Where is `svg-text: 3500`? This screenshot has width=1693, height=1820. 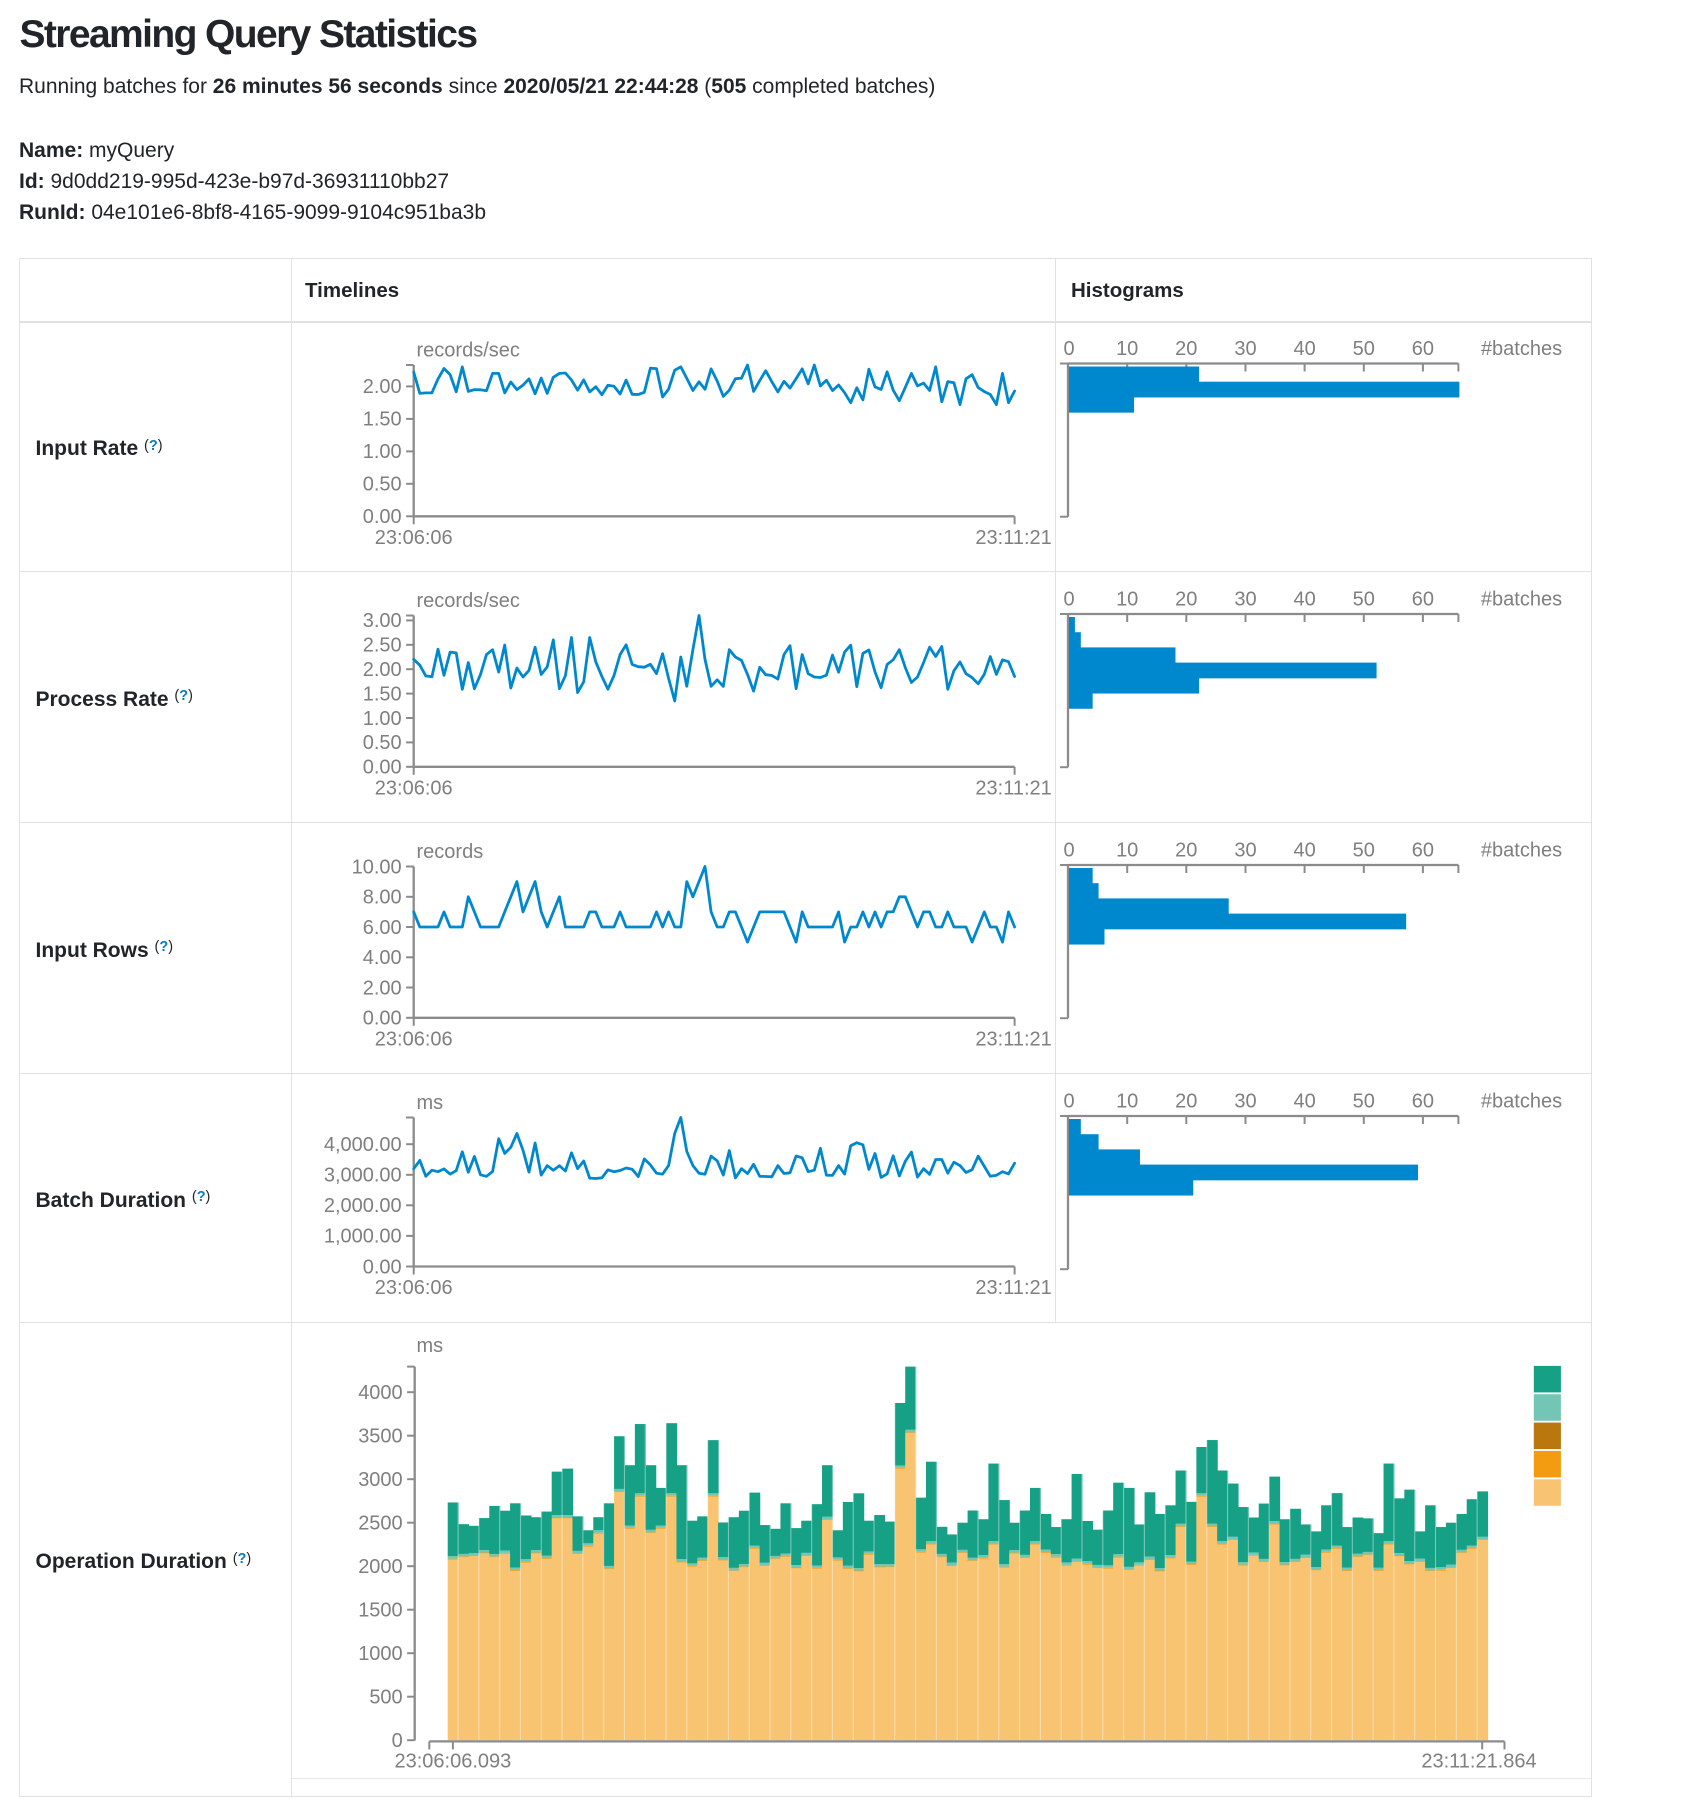
svg-text: 3500 is located at coordinates (380, 1437).